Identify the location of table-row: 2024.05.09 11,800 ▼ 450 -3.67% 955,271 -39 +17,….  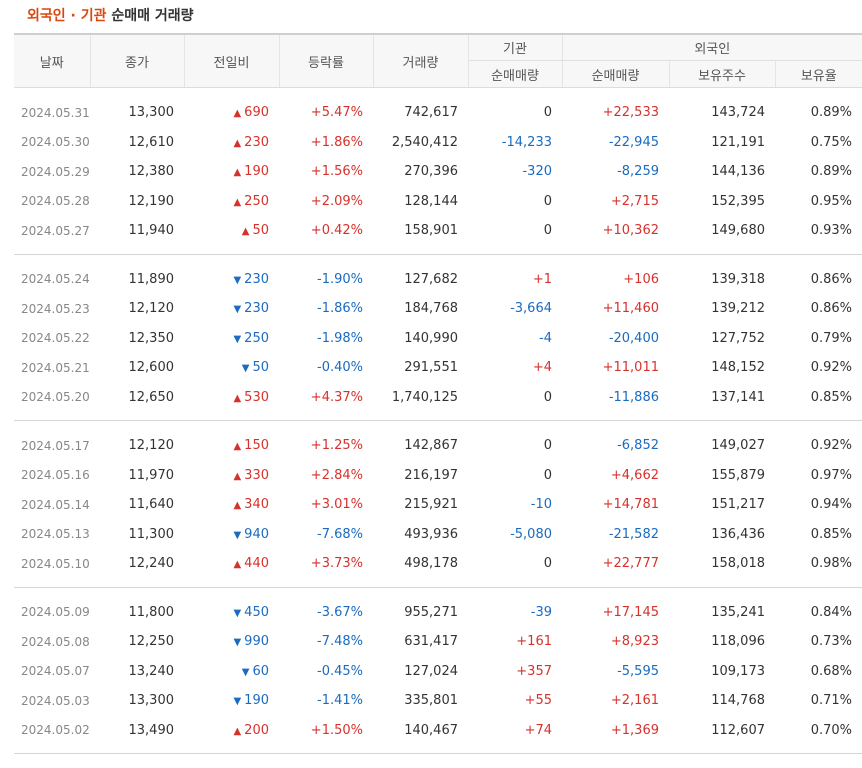
(438, 613).